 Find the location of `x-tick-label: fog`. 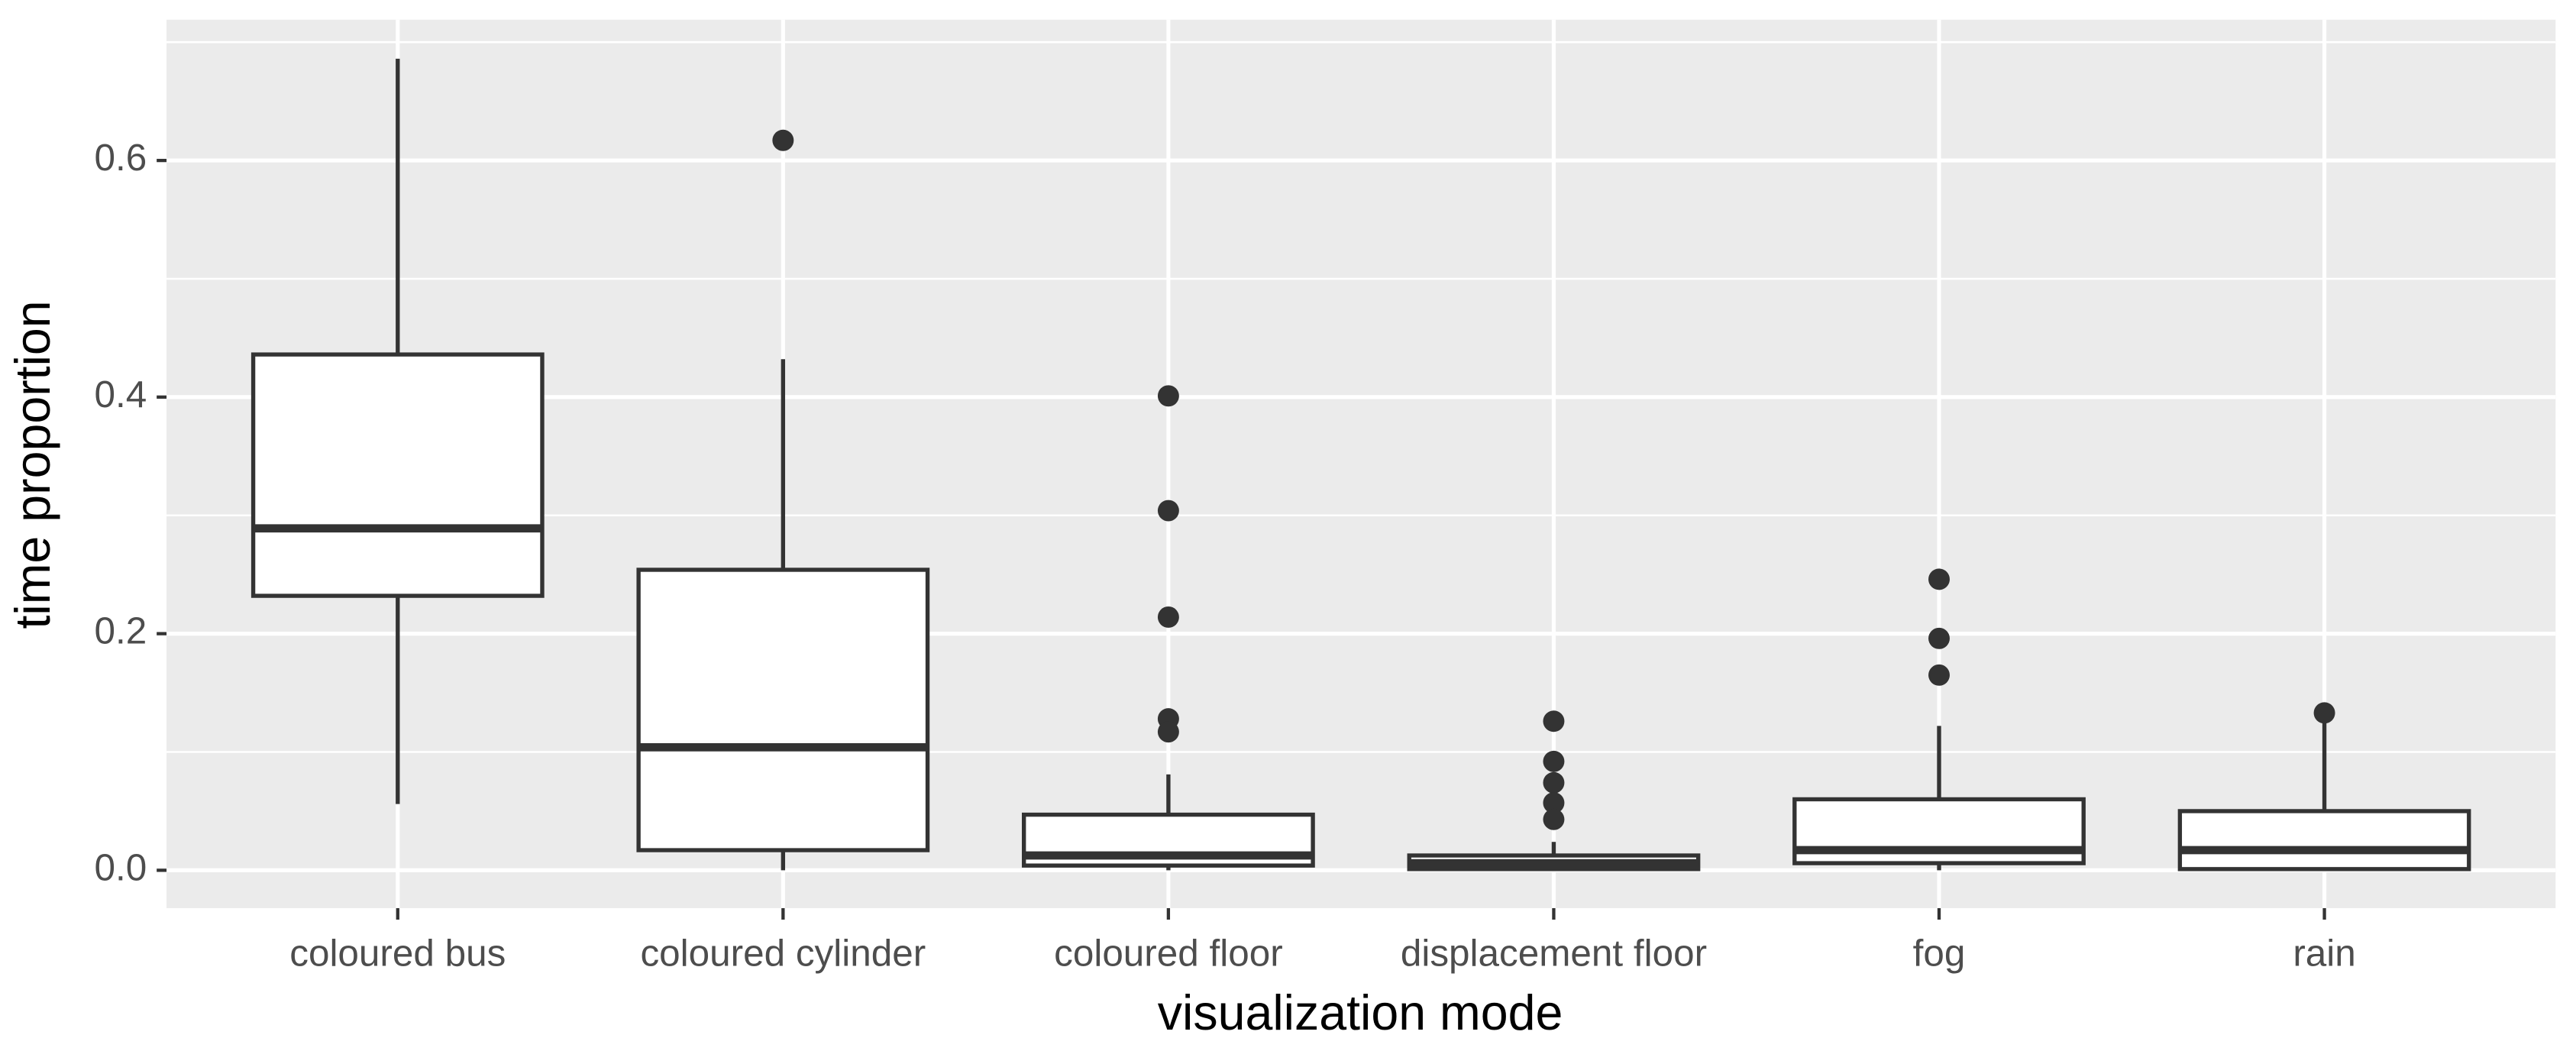

x-tick-label: fog is located at coordinates (1939, 953).